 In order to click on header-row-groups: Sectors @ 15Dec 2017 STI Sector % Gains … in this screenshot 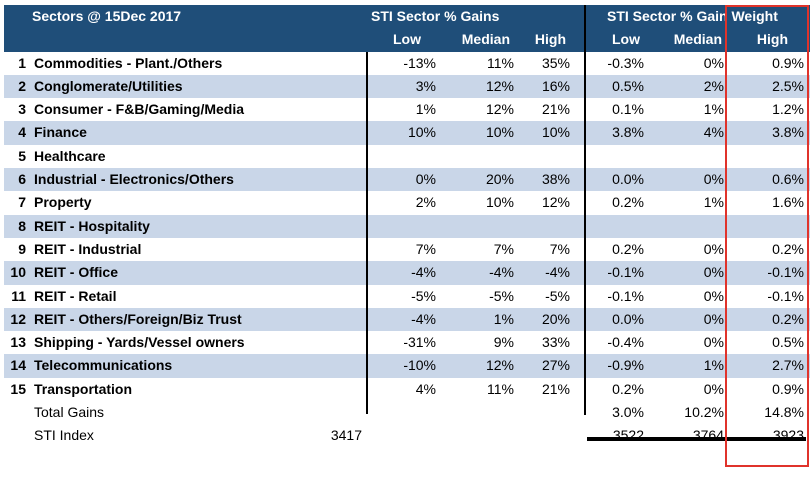, I will do `click(407, 17)`.